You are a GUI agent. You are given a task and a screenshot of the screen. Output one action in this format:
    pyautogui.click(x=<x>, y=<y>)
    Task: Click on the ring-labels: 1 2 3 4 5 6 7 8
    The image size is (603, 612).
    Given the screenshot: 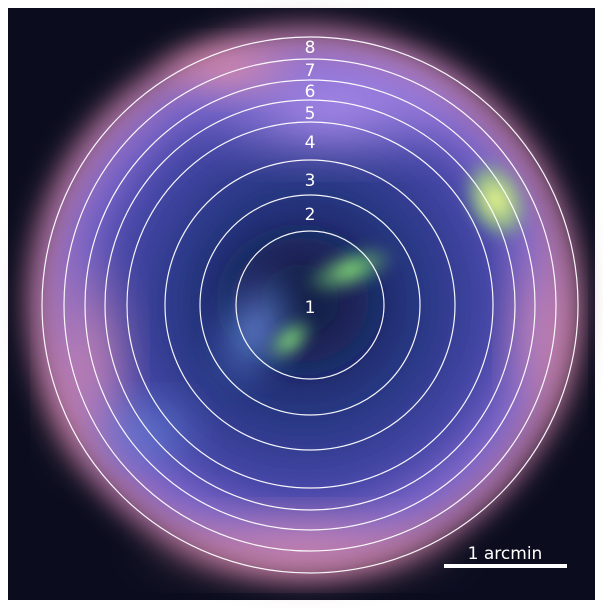 What is the action you would take?
    pyautogui.click(x=310, y=178)
    